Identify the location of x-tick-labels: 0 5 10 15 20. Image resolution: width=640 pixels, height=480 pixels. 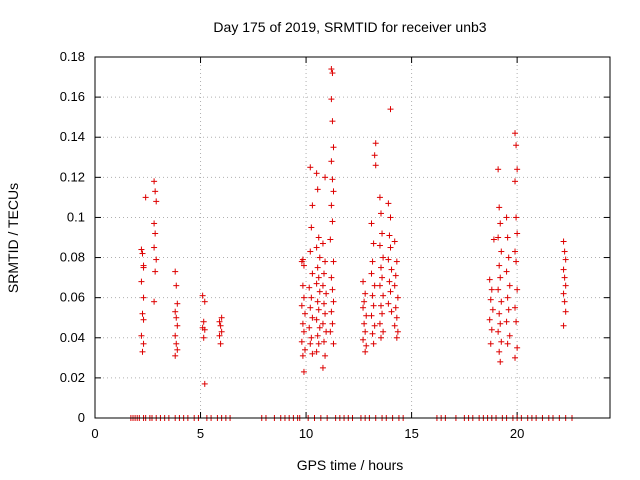
(307, 433).